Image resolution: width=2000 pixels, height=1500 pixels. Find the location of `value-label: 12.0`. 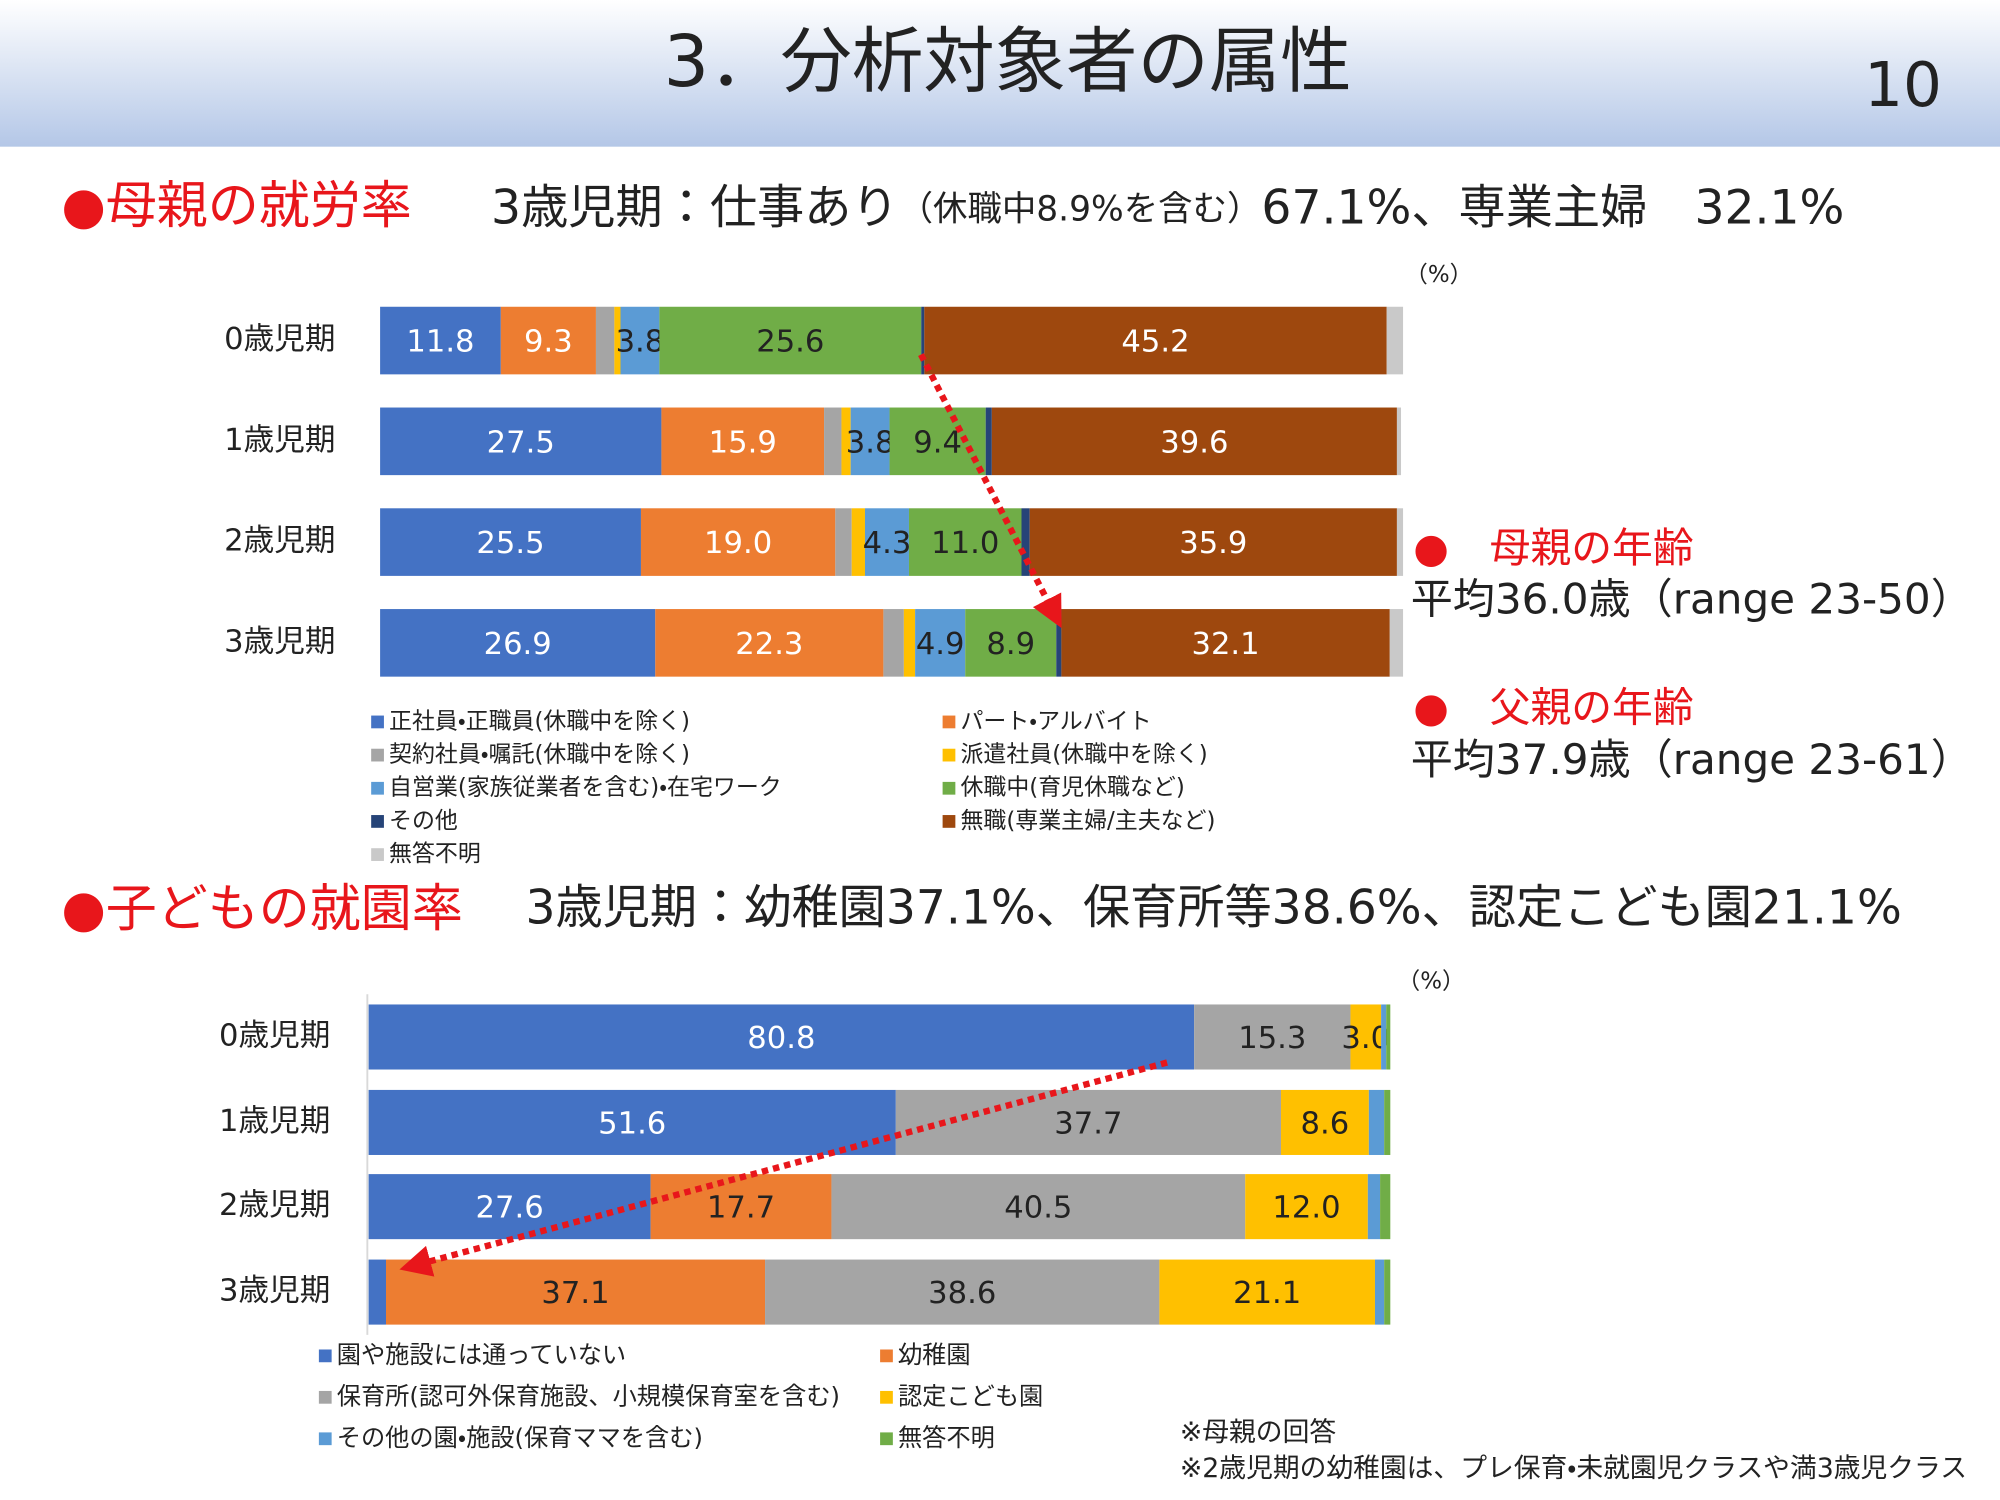

value-label: 12.0 is located at coordinates (1306, 1208).